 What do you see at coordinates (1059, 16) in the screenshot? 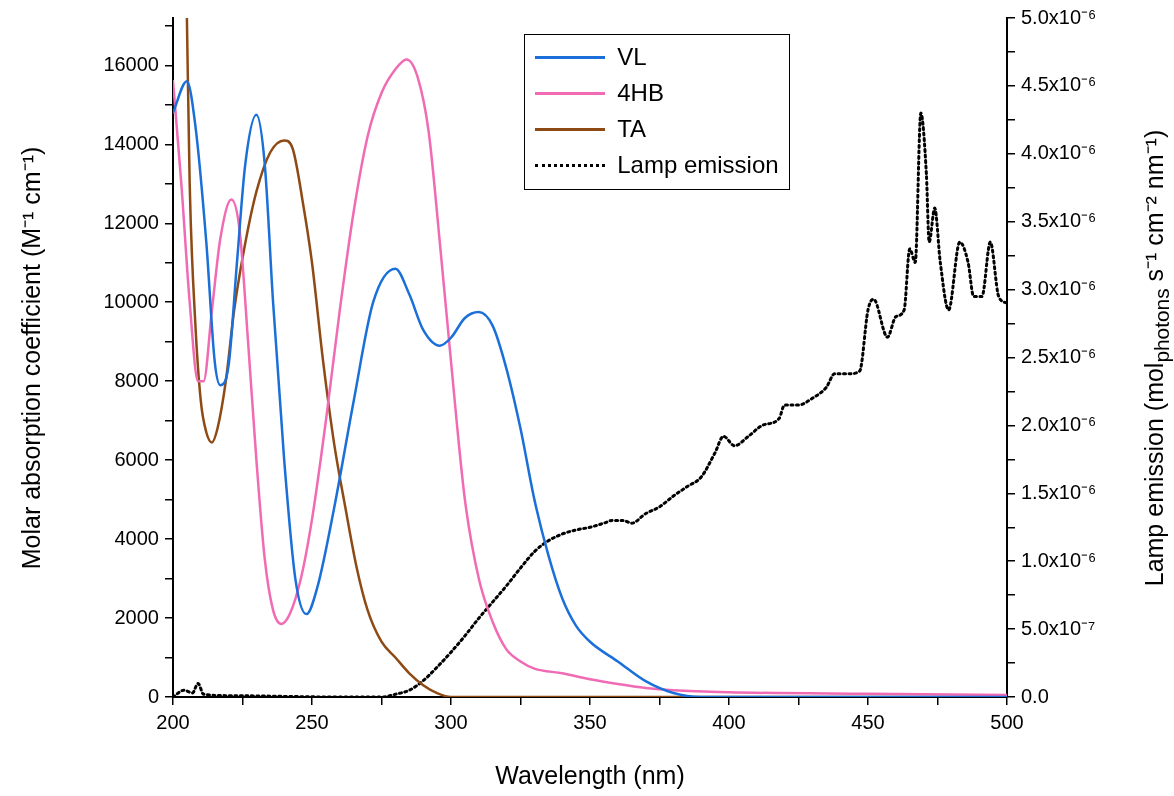
I see `y2-tick-label: 5.0x10⁻⁶` at bounding box center [1059, 16].